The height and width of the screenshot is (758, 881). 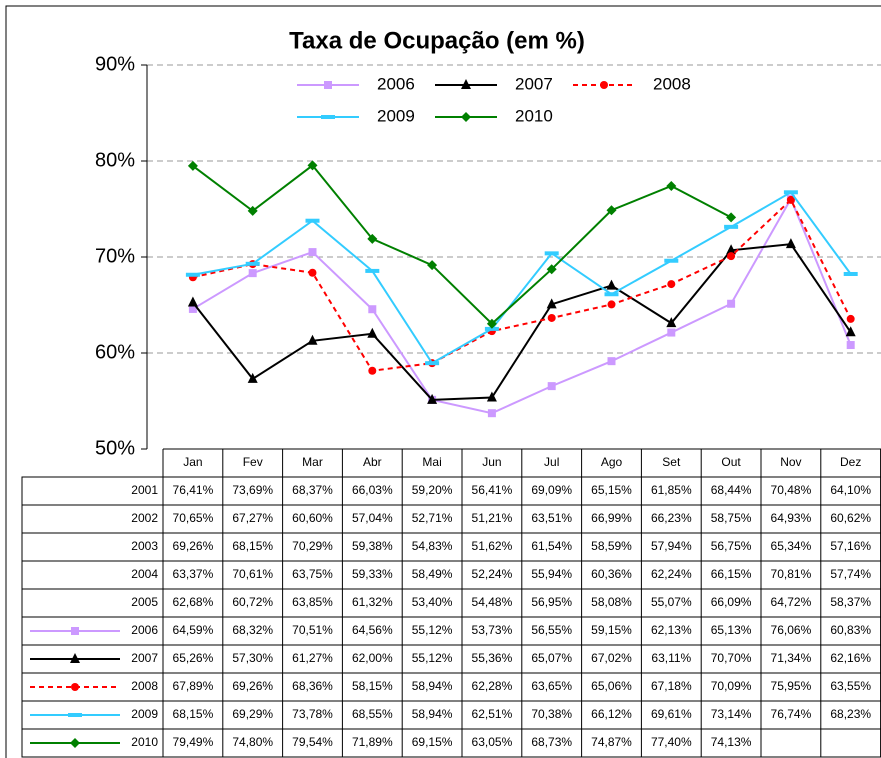 What do you see at coordinates (115, 448) in the screenshot?
I see `y-tick-label: 50%` at bounding box center [115, 448].